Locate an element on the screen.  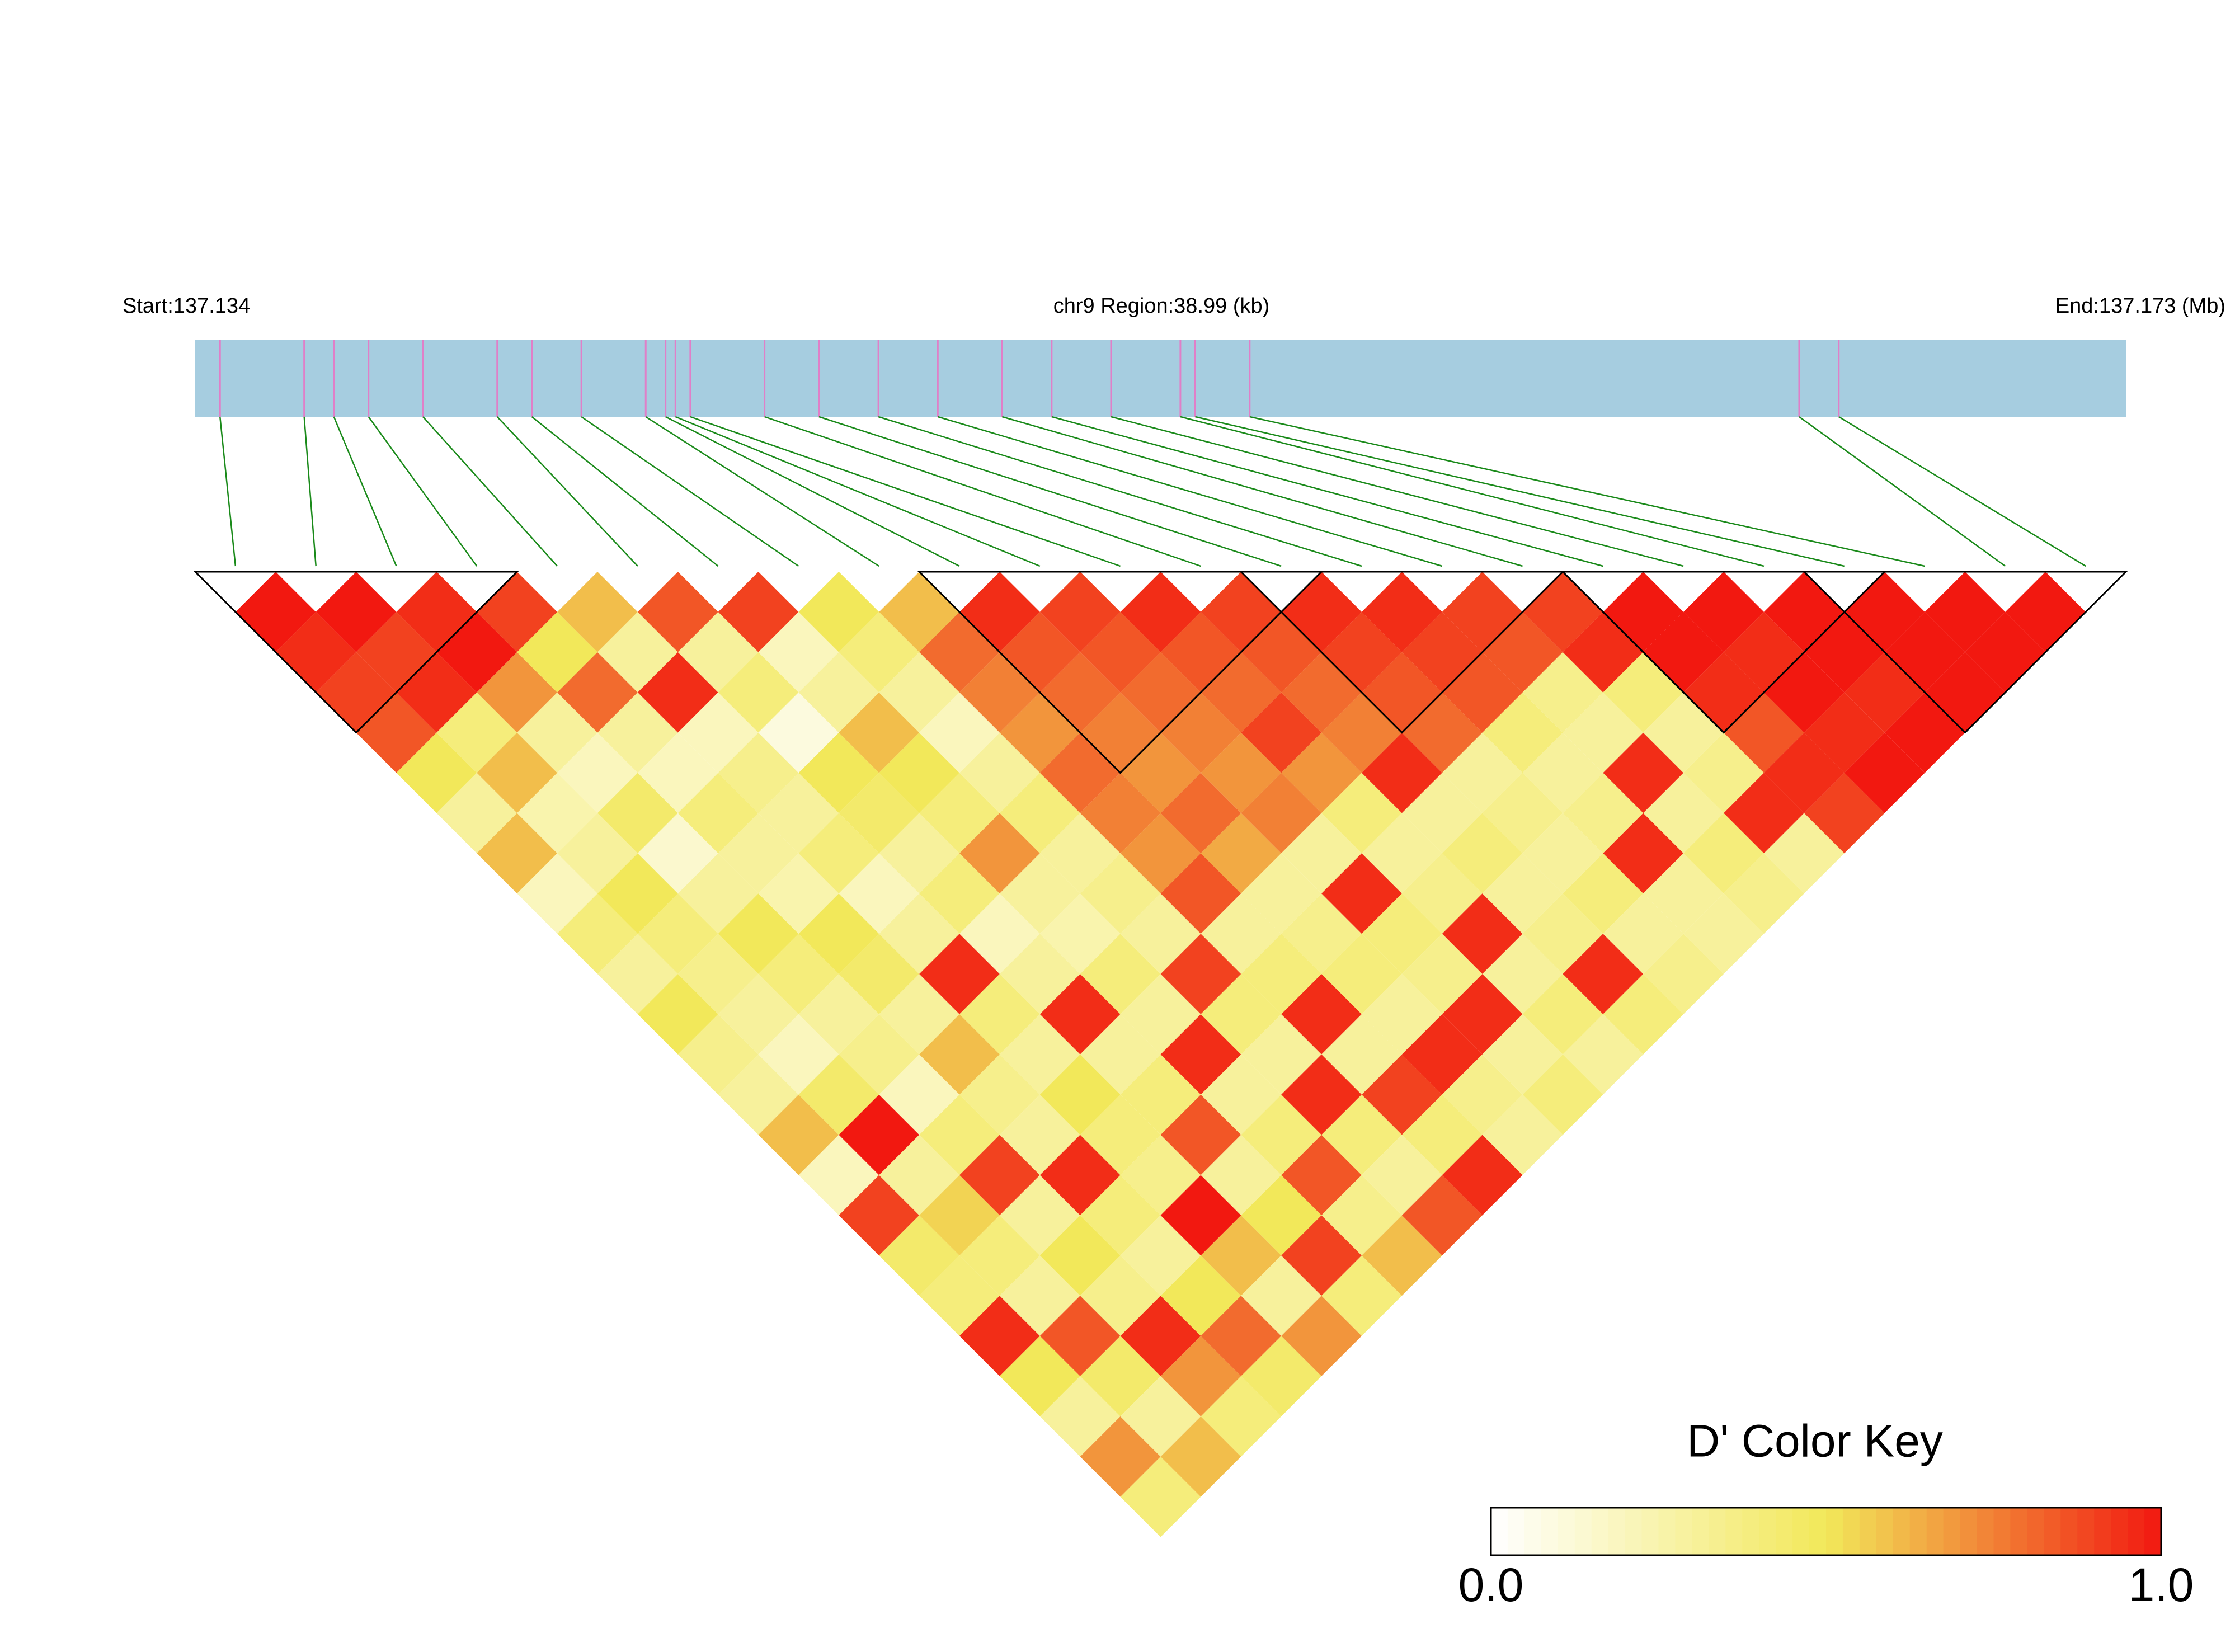
key-title: D' Color Key is located at coordinates (1815, 1442).